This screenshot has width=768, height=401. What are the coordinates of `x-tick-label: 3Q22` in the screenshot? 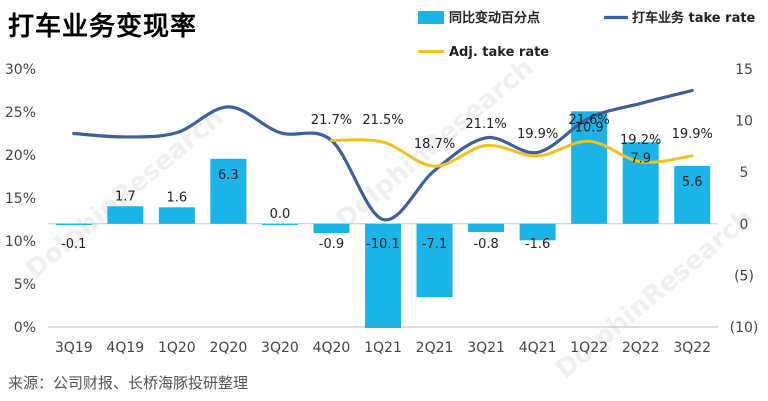 It's located at (692, 348).